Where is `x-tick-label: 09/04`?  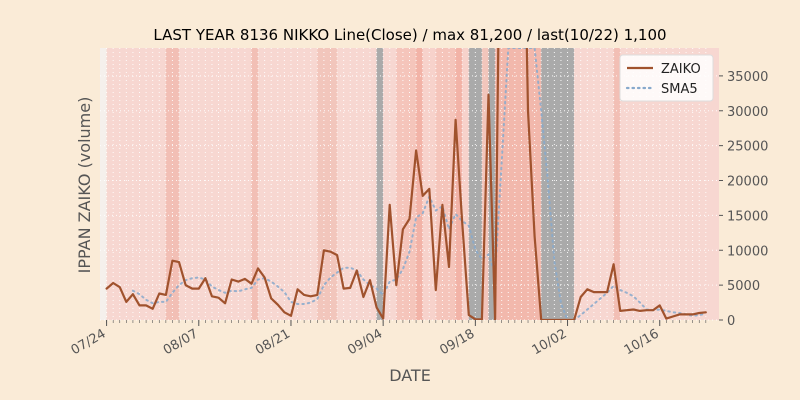 x-tick-label: 09/04 is located at coordinates (365, 342).